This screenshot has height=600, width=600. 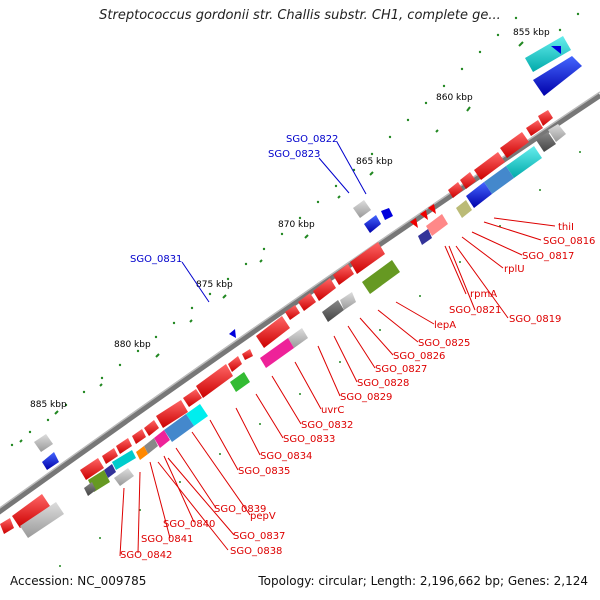 I want to click on blue-leader-lines, so click(x=274, y=222).